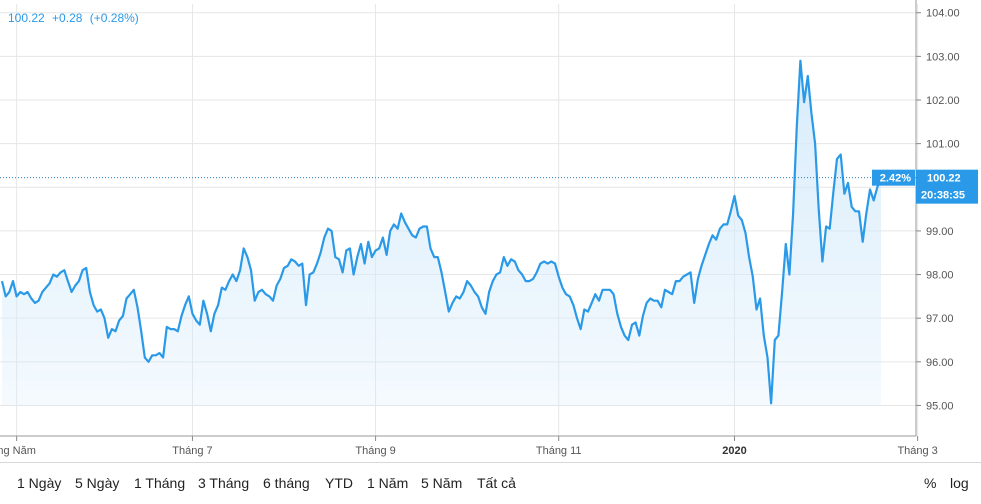  What do you see at coordinates (940, 232) in the screenshot?
I see `y-tick-label: 99.00` at bounding box center [940, 232].